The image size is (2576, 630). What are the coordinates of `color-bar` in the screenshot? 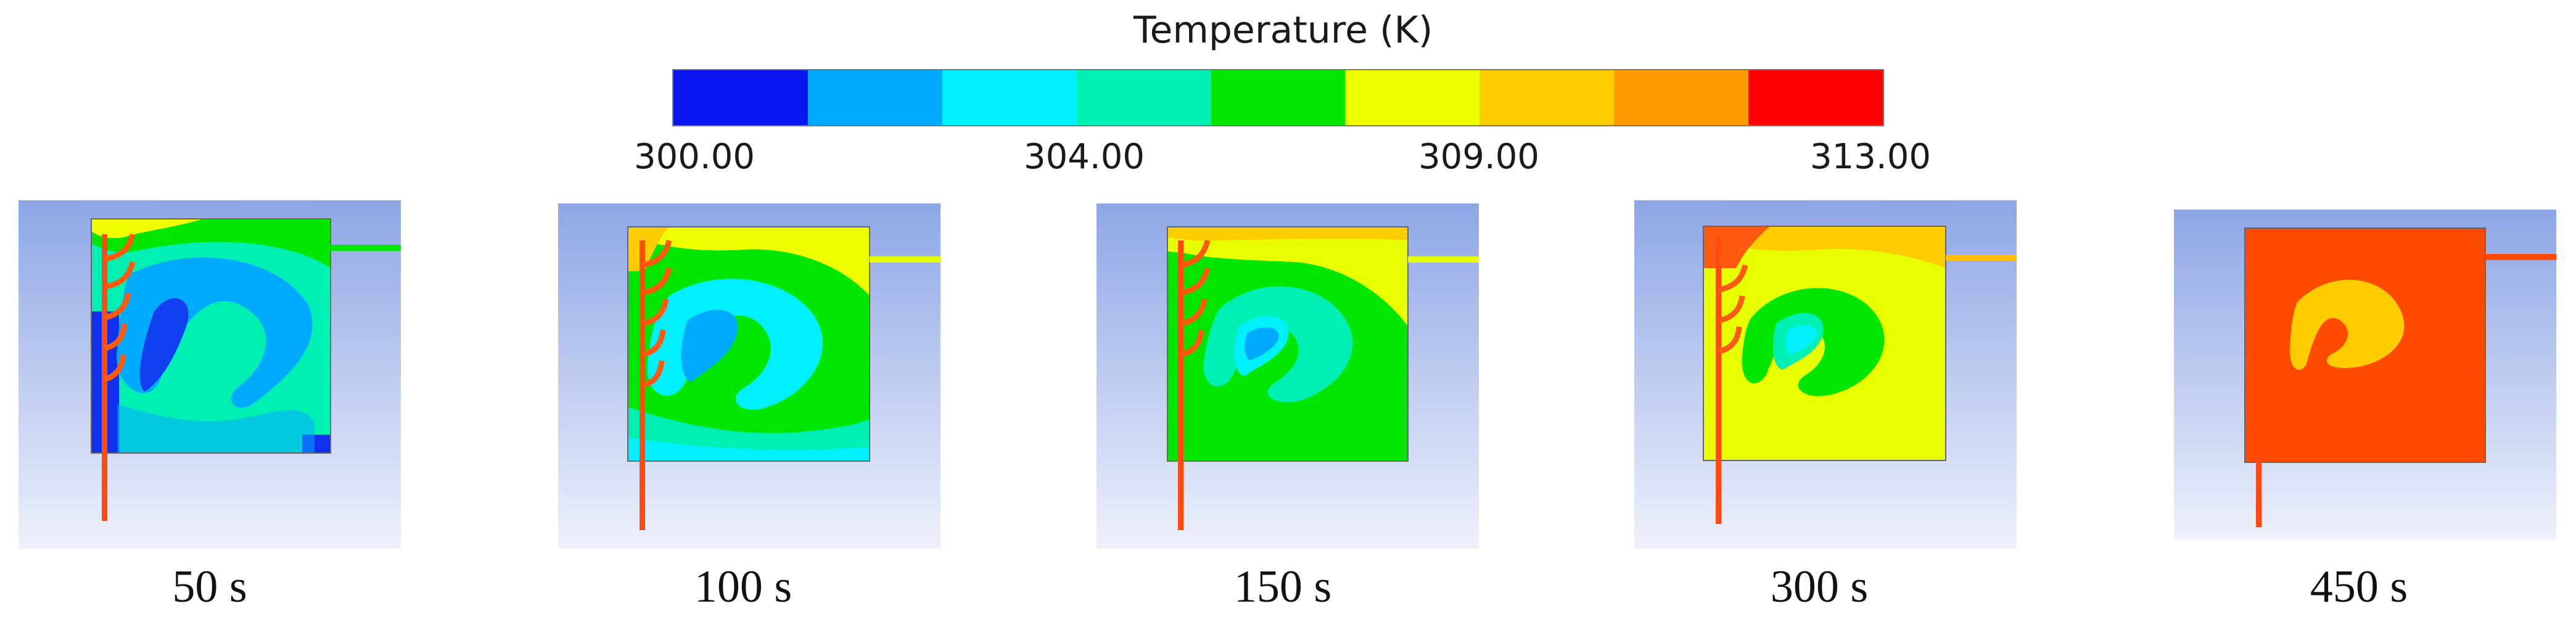 It's located at (1278, 97).